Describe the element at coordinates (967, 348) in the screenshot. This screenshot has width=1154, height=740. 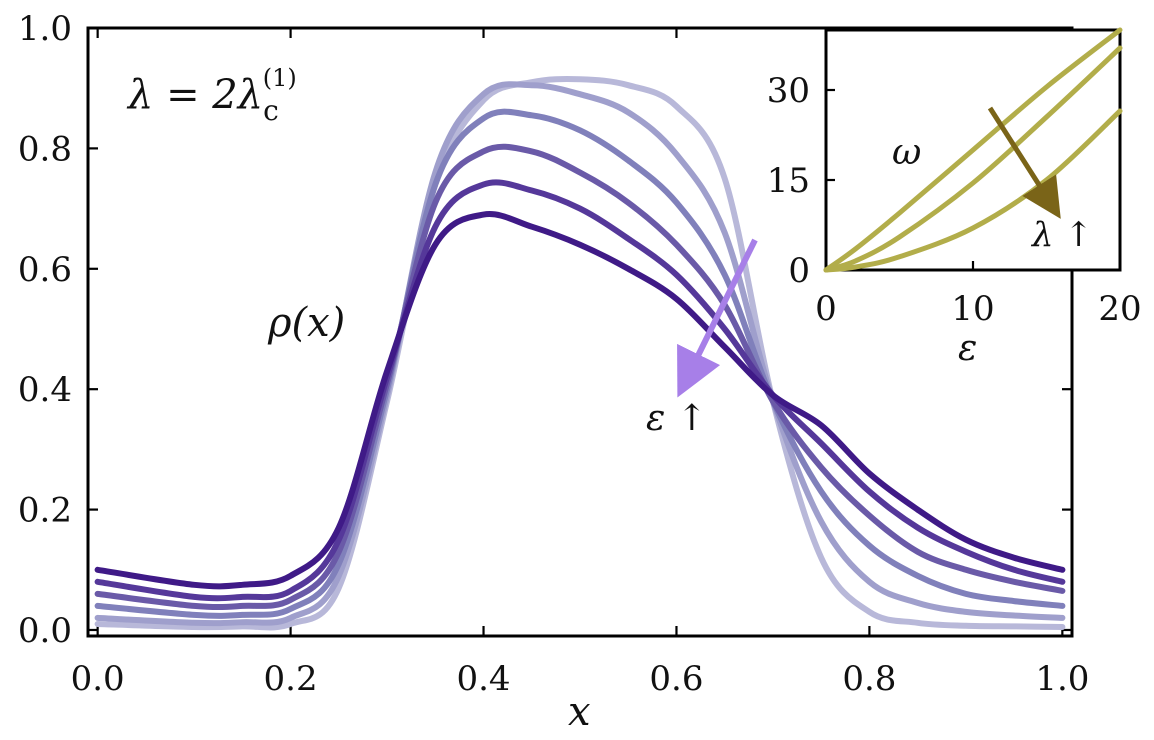
I see `inset-x-label: ε` at that location.